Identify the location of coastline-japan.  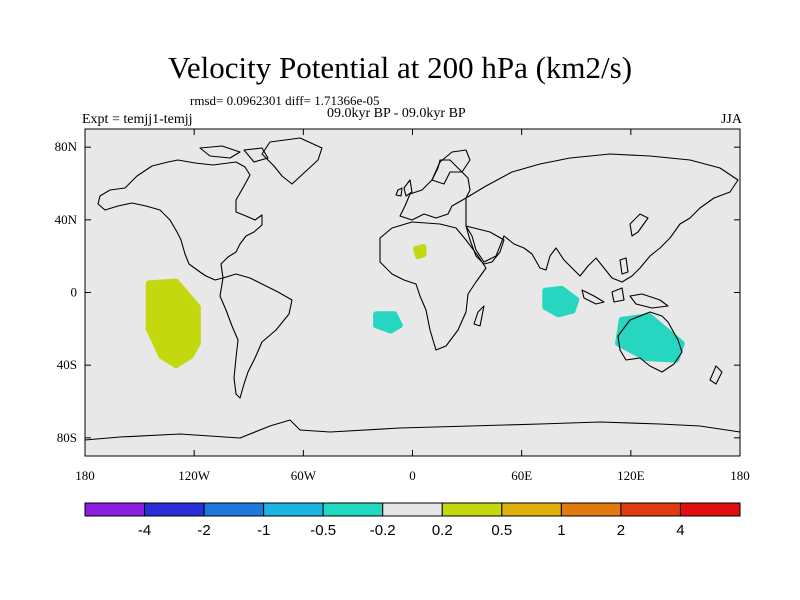
(639, 225).